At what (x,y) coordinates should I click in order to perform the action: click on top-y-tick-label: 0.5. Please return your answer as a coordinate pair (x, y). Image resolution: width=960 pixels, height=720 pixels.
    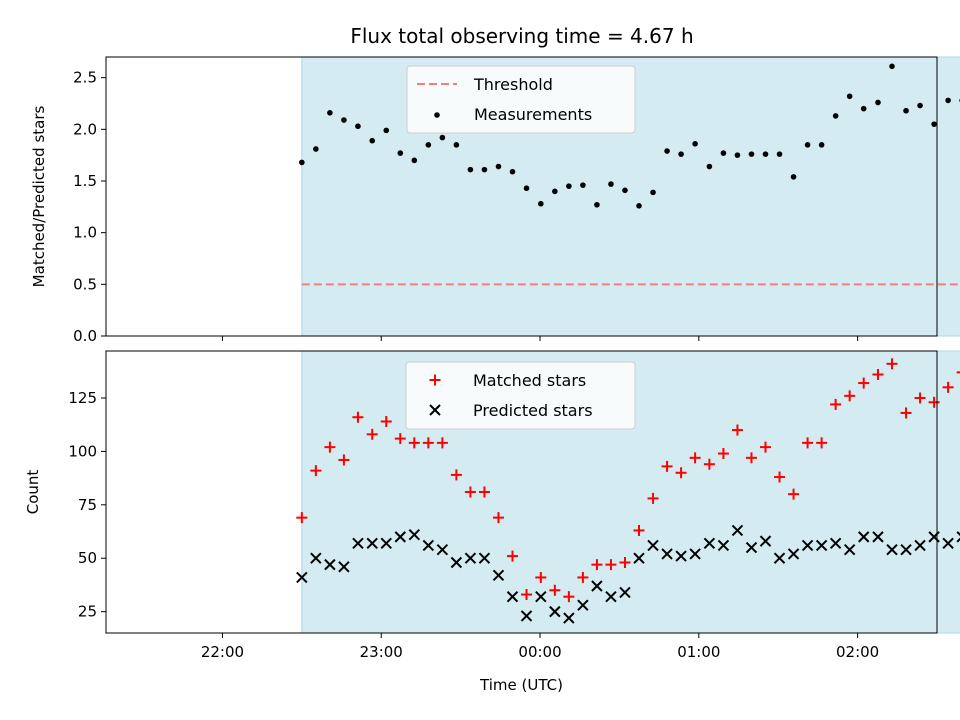
    Looking at the image, I should click on (85, 284).